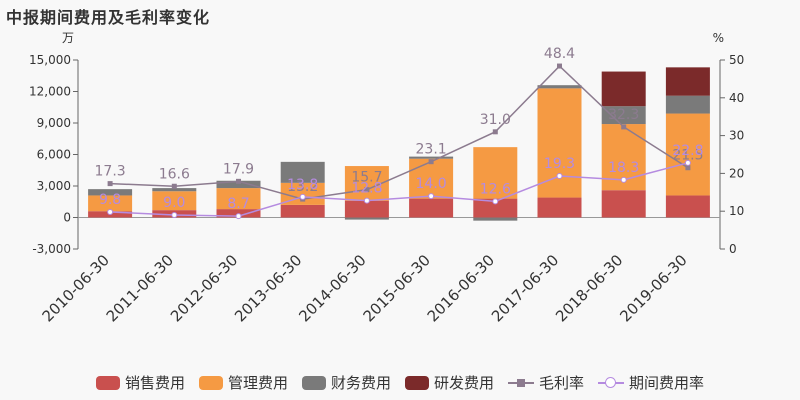  Describe the element at coordinates (54, 155) in the screenshot. I see `y-tick-label: 6,000` at that location.